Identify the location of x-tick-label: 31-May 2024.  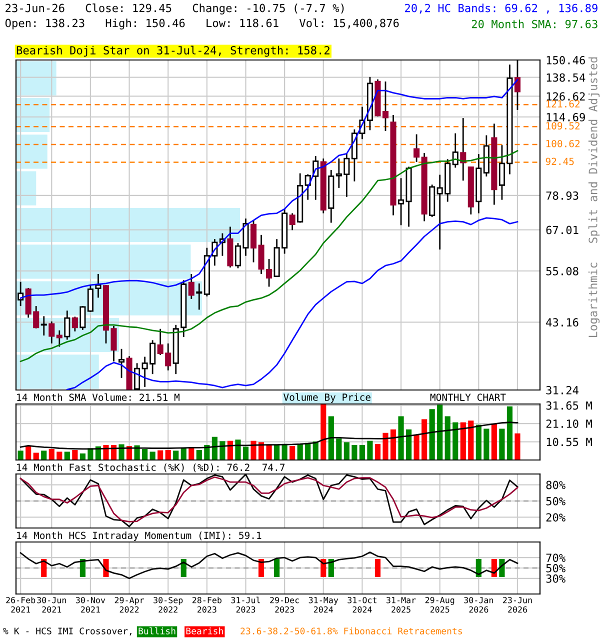
(323, 604).